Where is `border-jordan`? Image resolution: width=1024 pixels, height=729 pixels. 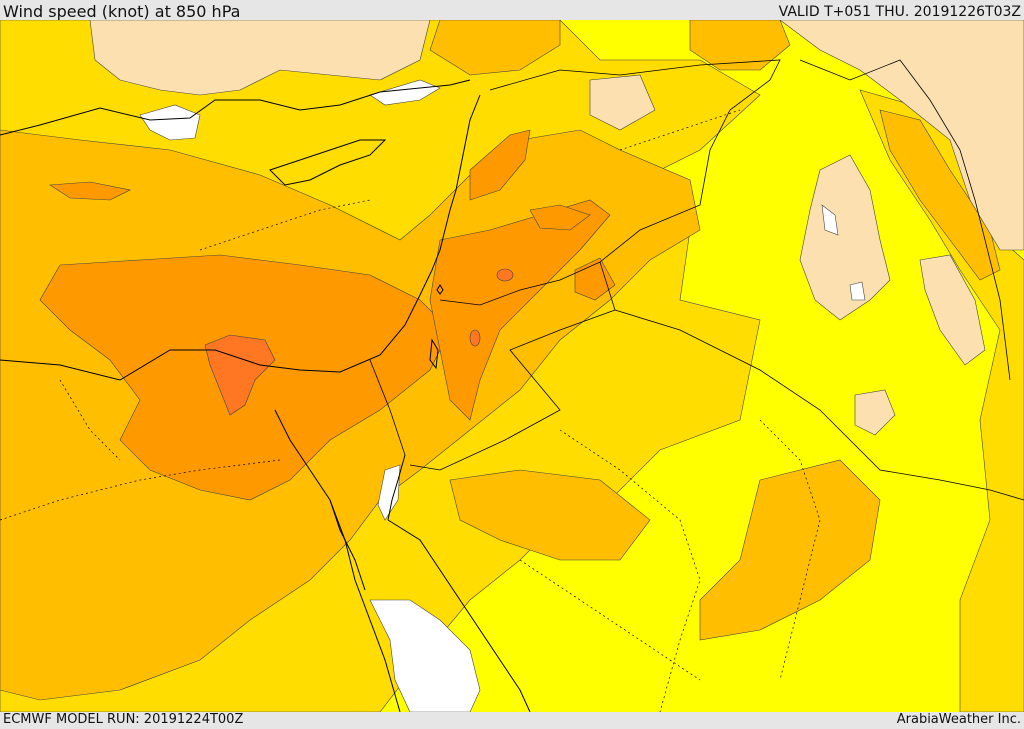
border-jordan is located at coordinates (512, 366).